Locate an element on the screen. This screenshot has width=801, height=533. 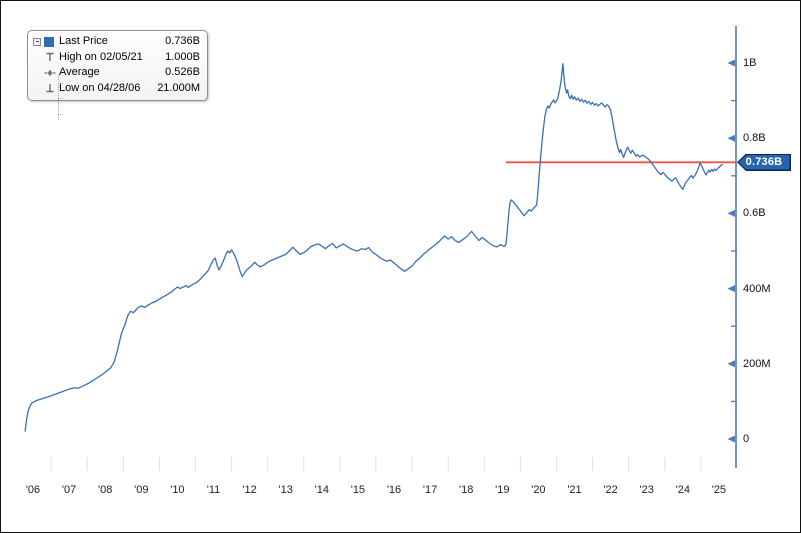
legend-row-last-price: Last Price 0.736B is located at coordinates (116, 42).